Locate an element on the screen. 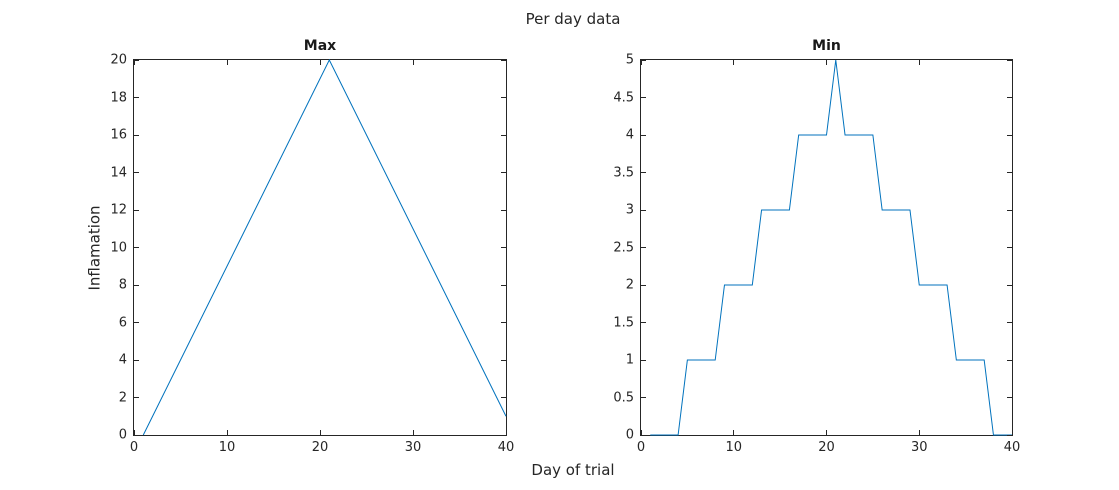 The width and height of the screenshot is (1119, 490). subplot-title-min: Min is located at coordinates (826, 46).